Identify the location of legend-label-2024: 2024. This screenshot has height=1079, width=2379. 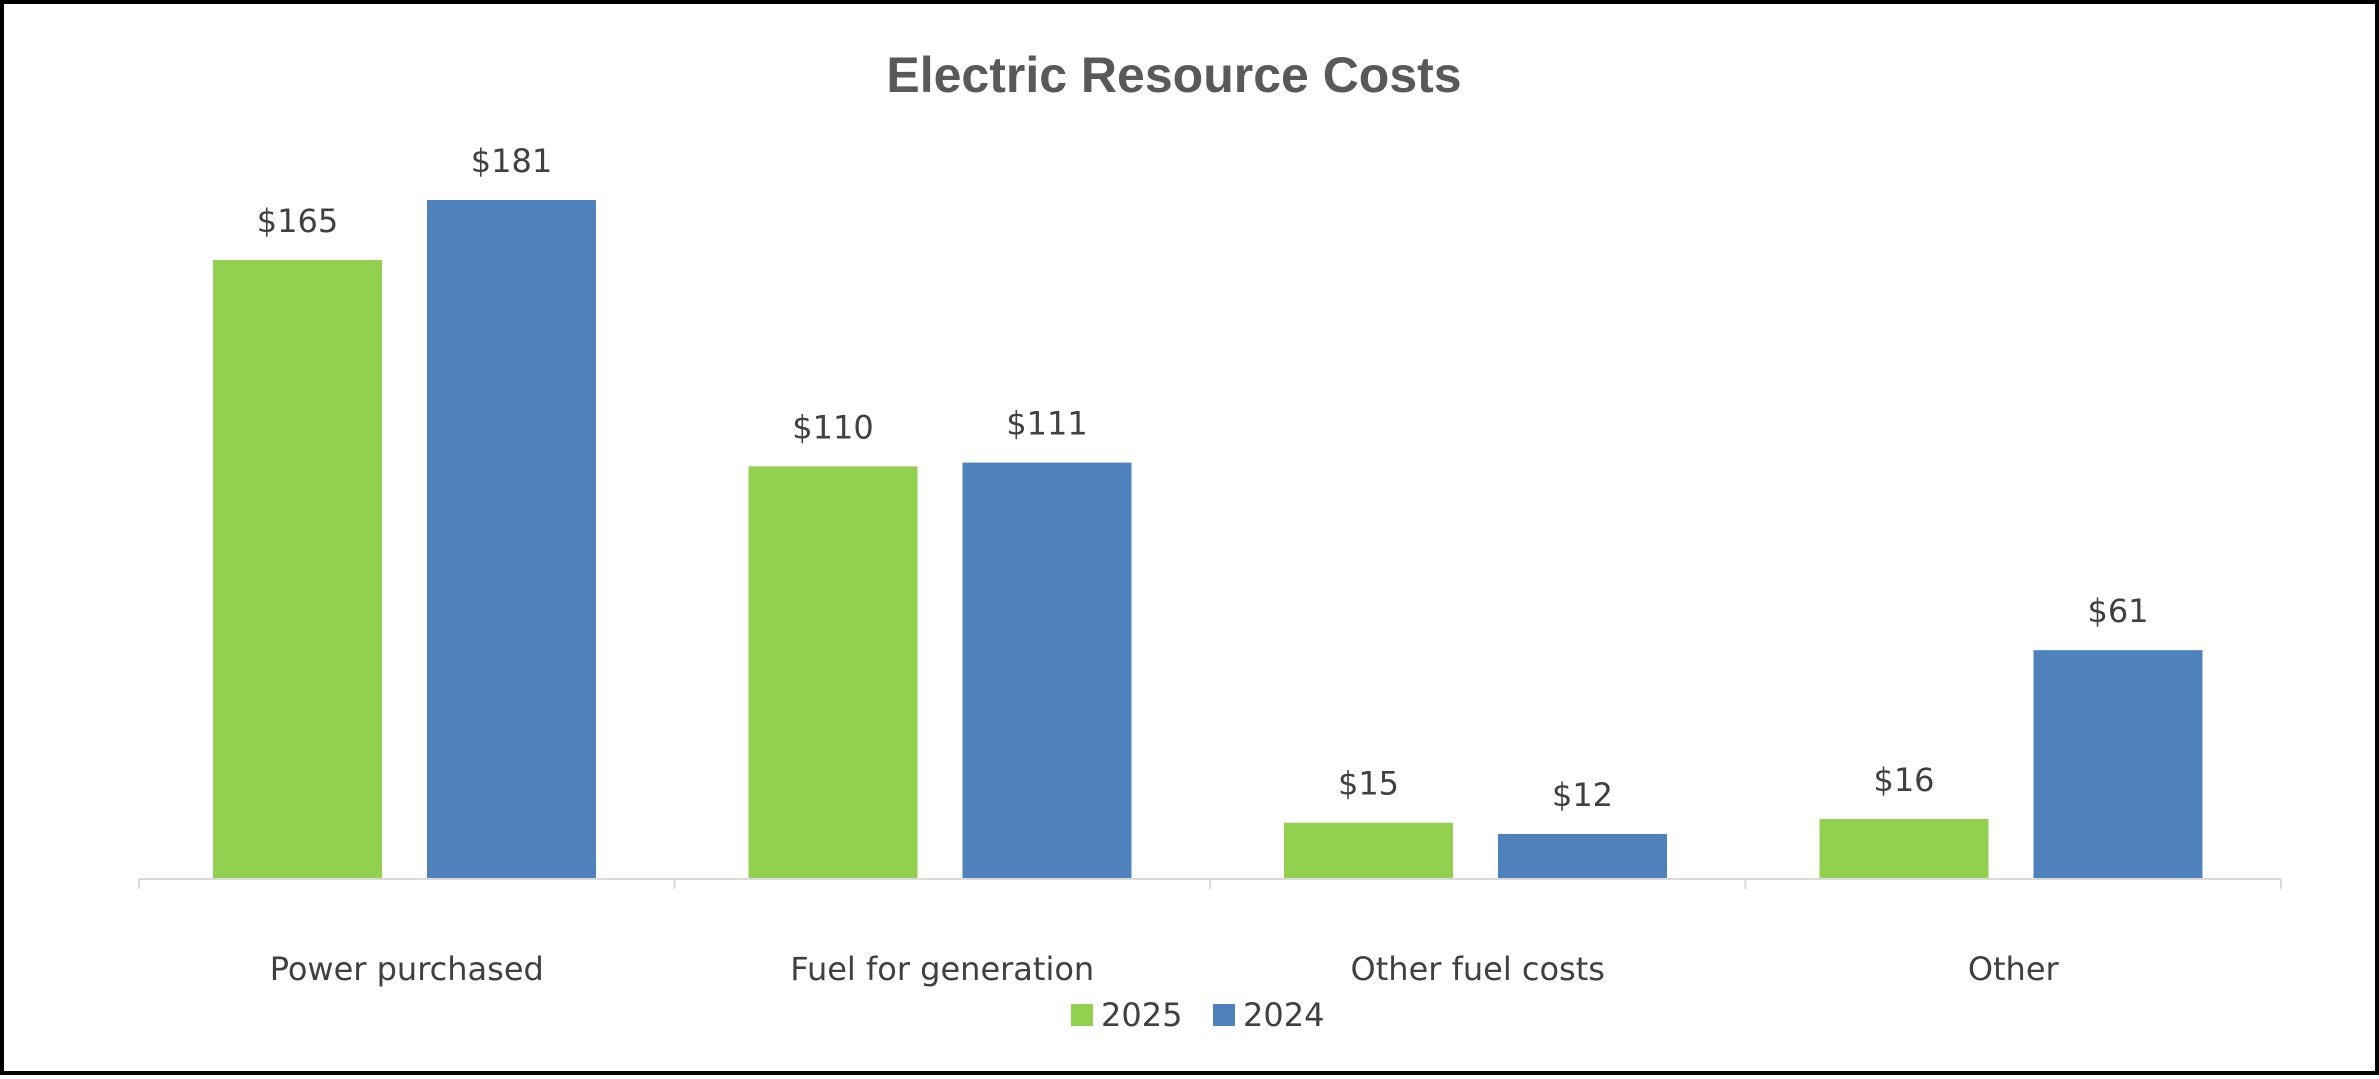
(1283, 1015).